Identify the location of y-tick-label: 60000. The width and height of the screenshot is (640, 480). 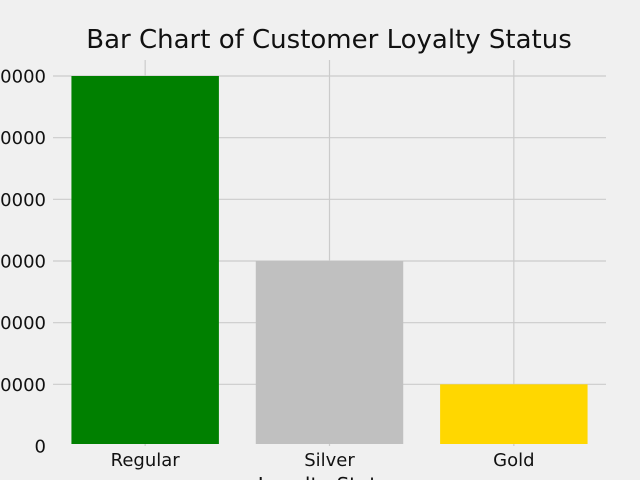
(23, 77).